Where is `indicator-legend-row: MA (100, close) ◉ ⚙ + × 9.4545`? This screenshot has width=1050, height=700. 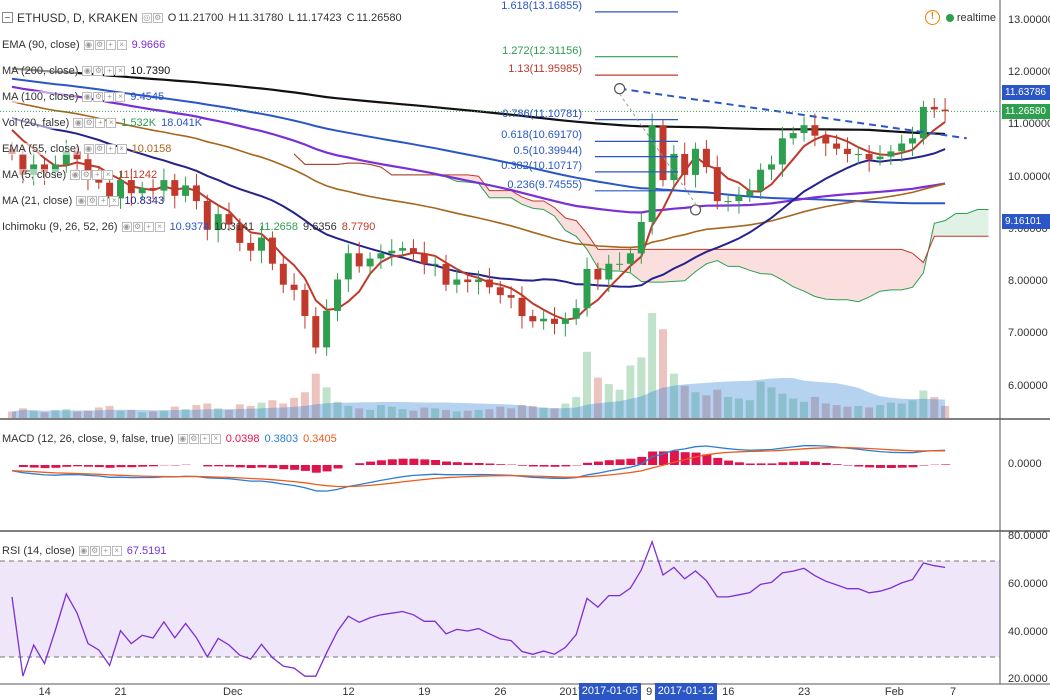 indicator-legend-row: MA (100, close) ◉ ⚙ + × 9.4545 is located at coordinates (85, 96).